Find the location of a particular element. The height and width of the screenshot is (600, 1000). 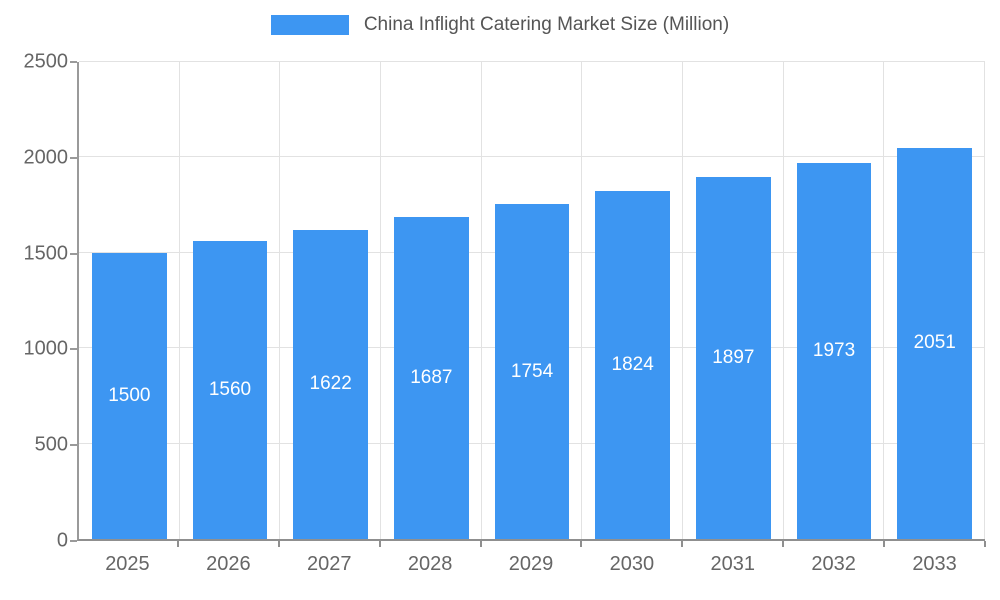

x-tick-label: 2031 is located at coordinates (733, 564).